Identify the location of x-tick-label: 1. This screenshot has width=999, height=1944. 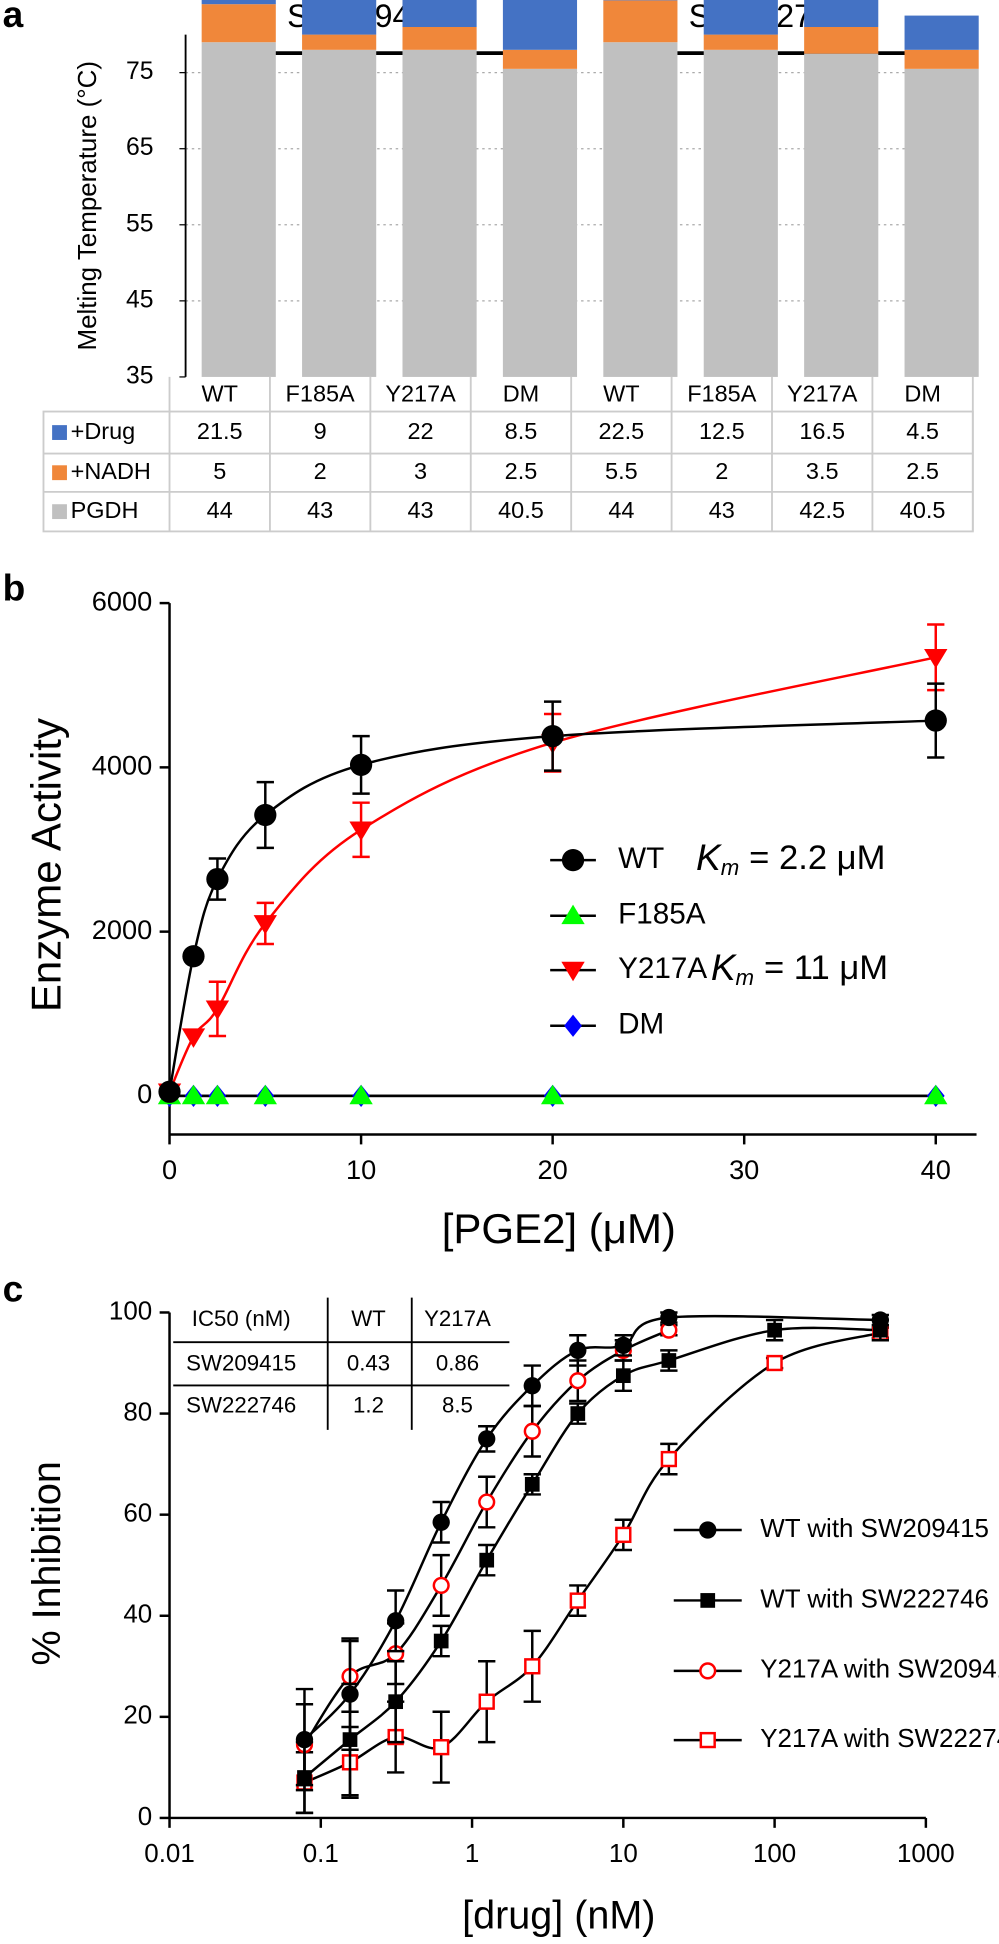
(472, 1854).